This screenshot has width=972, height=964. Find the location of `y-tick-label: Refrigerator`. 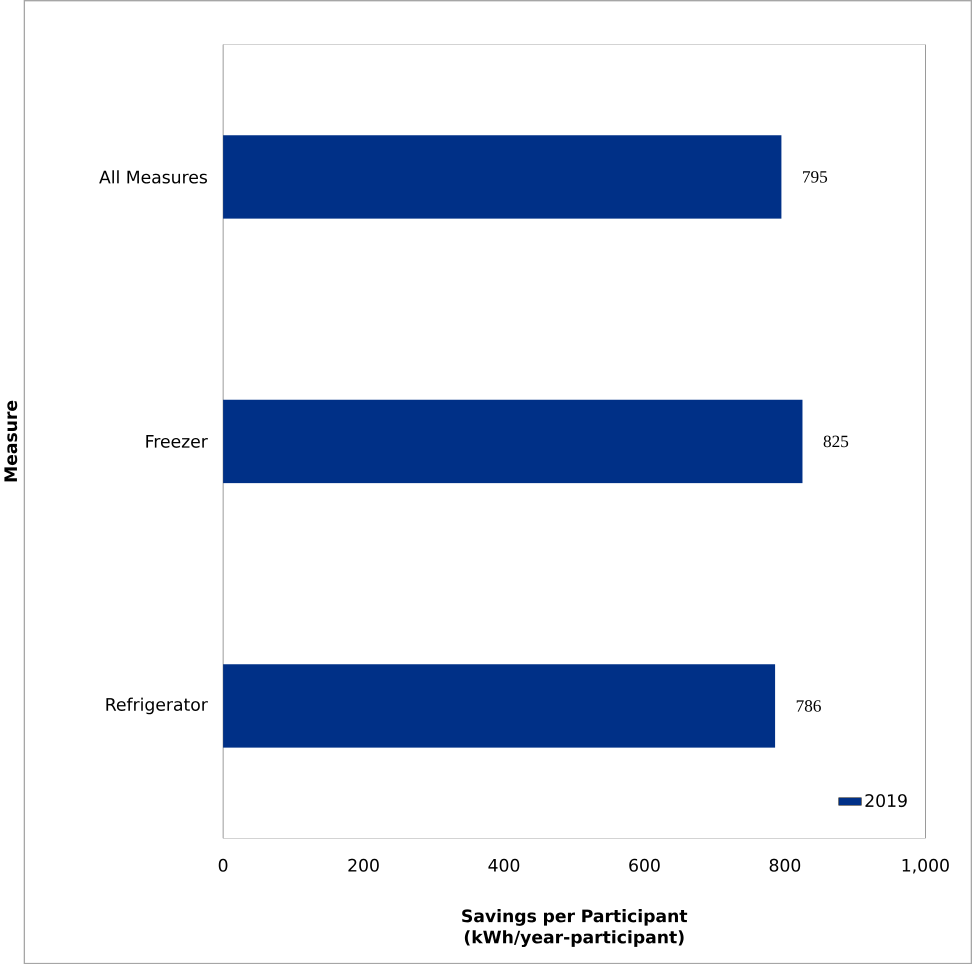

y-tick-label: Refrigerator is located at coordinates (157, 706).